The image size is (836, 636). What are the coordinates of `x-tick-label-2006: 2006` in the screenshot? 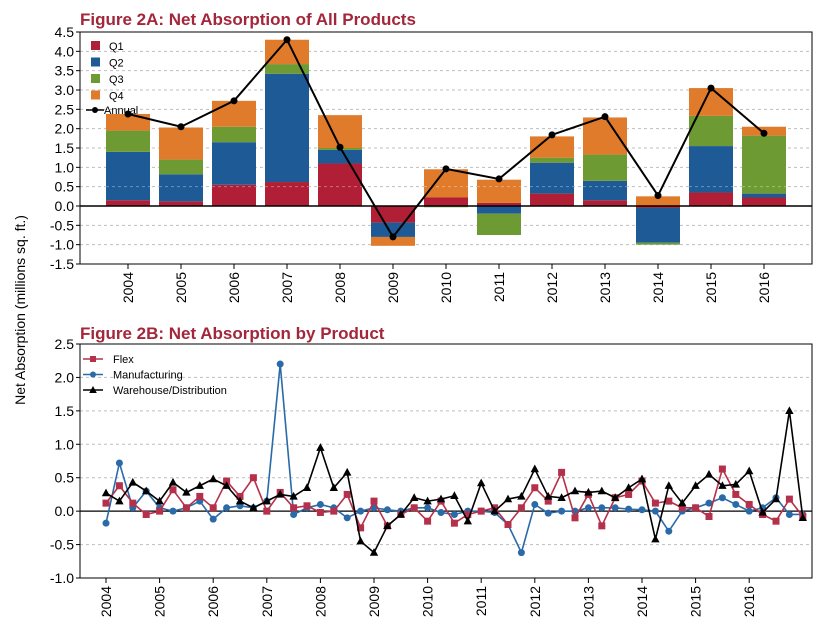 It's located at (234, 287).